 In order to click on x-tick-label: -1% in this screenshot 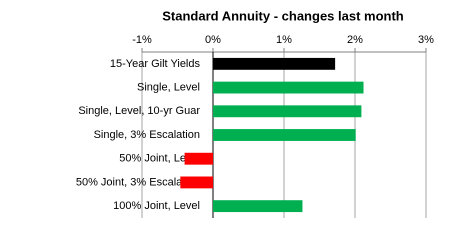, I will do `click(142, 40)`.